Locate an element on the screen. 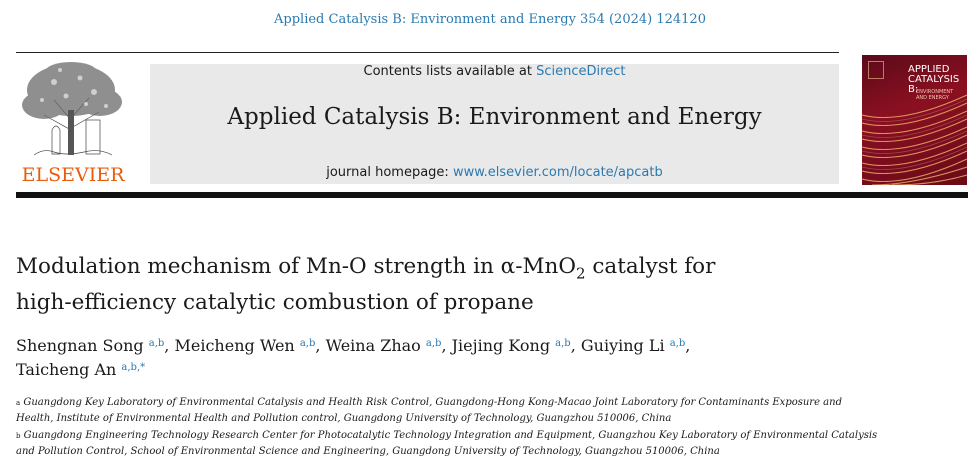 This screenshot has height=465, width=980. title-subscript: 2 is located at coordinates (580, 273).